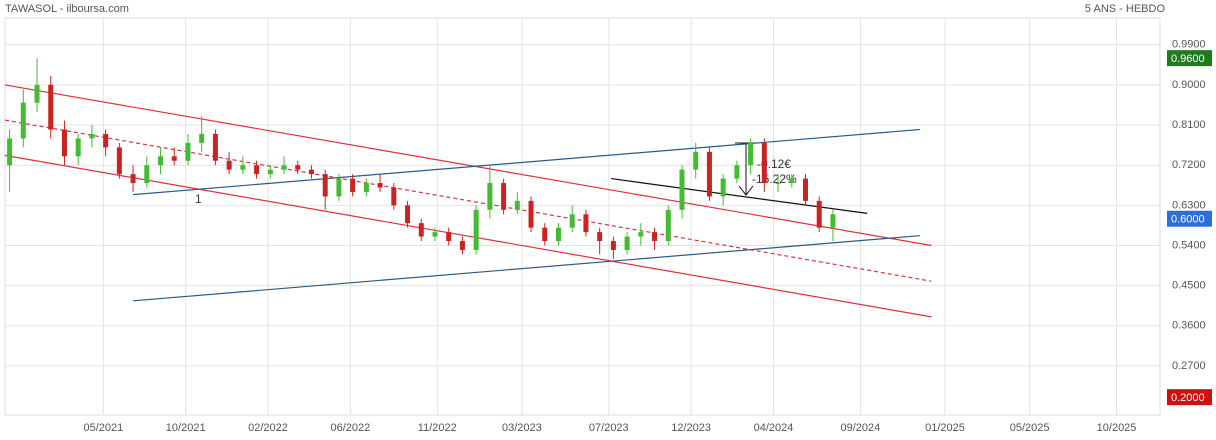 The image size is (1216, 440). I want to click on x-tick-label: 04/2024, so click(774, 428).